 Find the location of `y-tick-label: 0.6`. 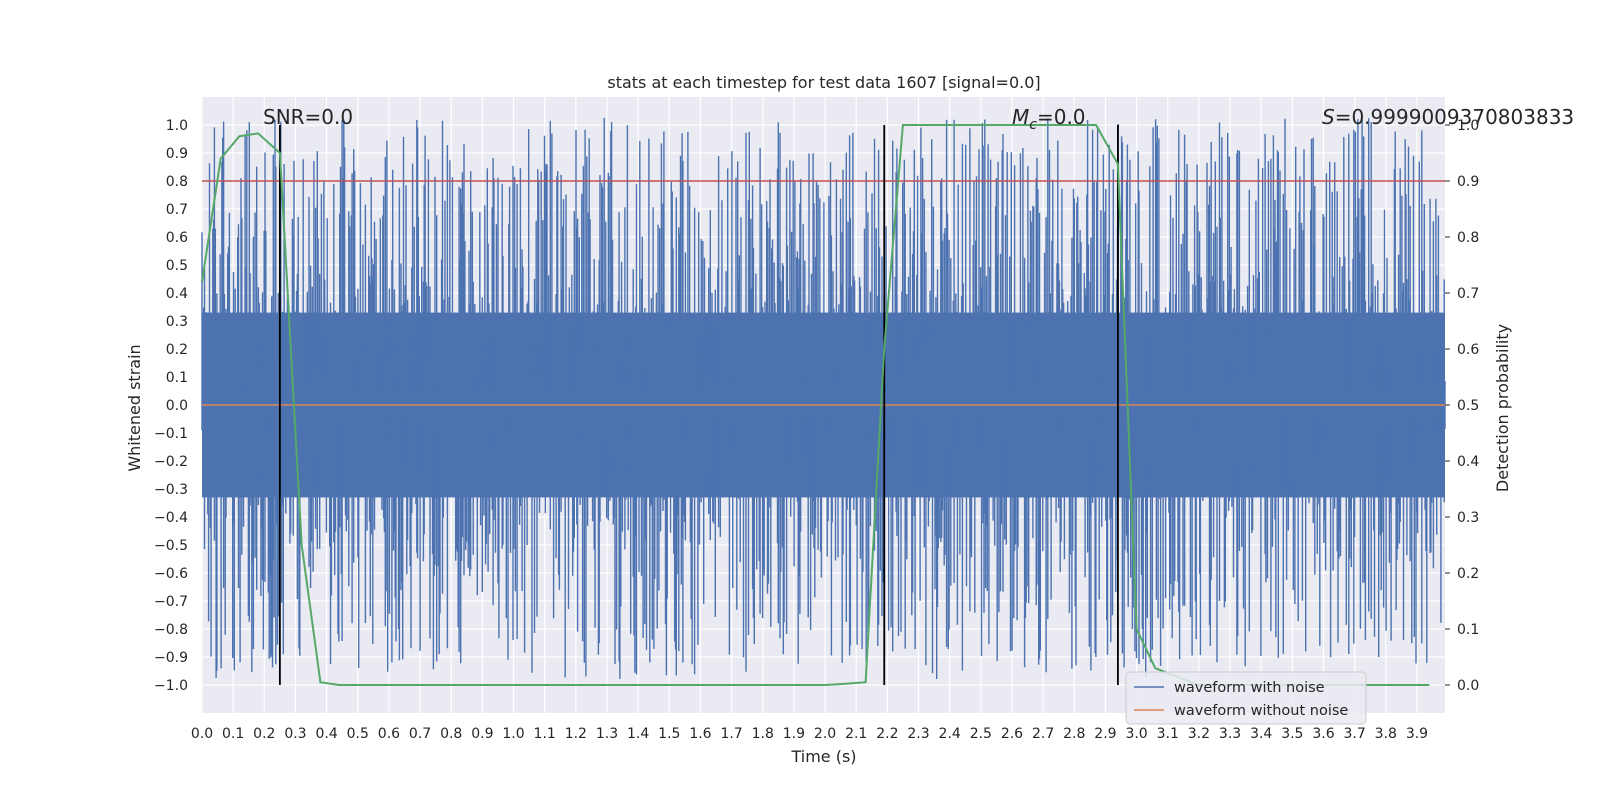

y-tick-label: 0.6 is located at coordinates (177, 238).